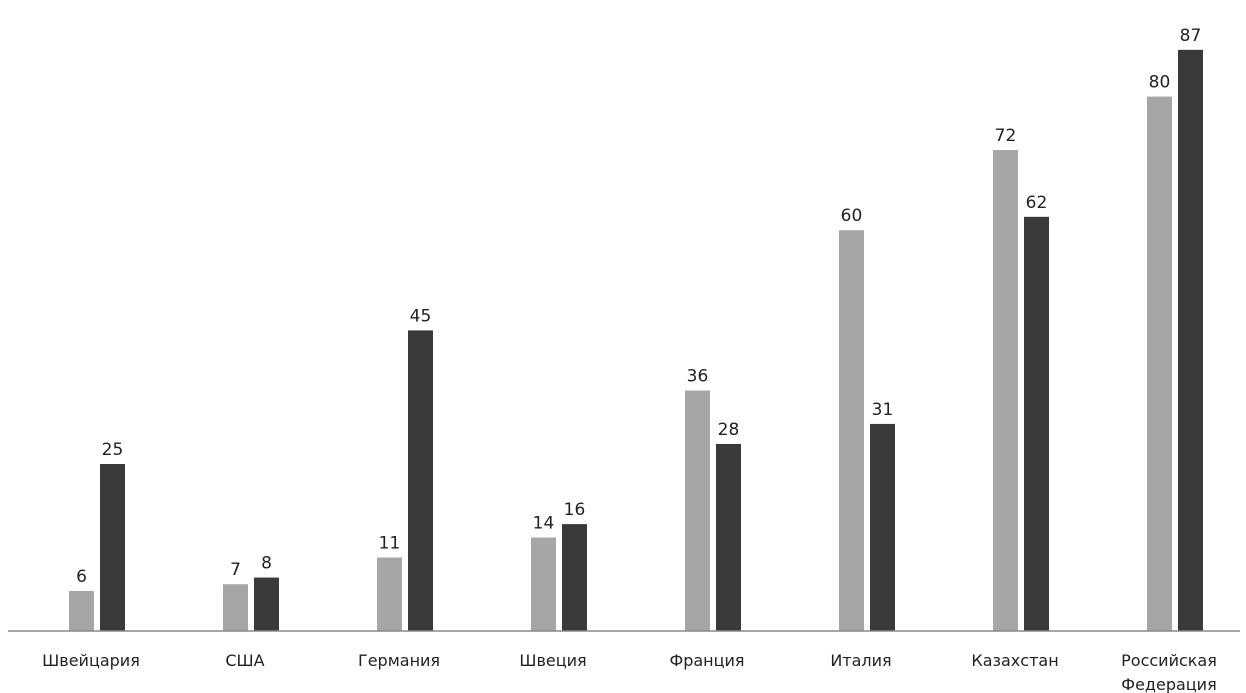  Describe the element at coordinates (729, 430) in the screenshot. I see `data-label-series-2-cat-5: 28` at that location.